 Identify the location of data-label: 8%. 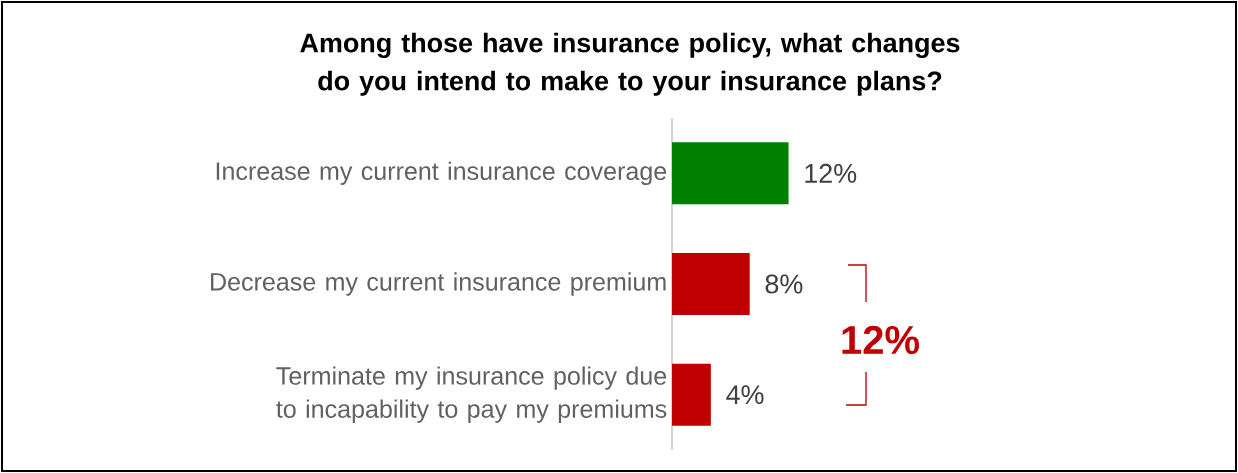
(784, 284).